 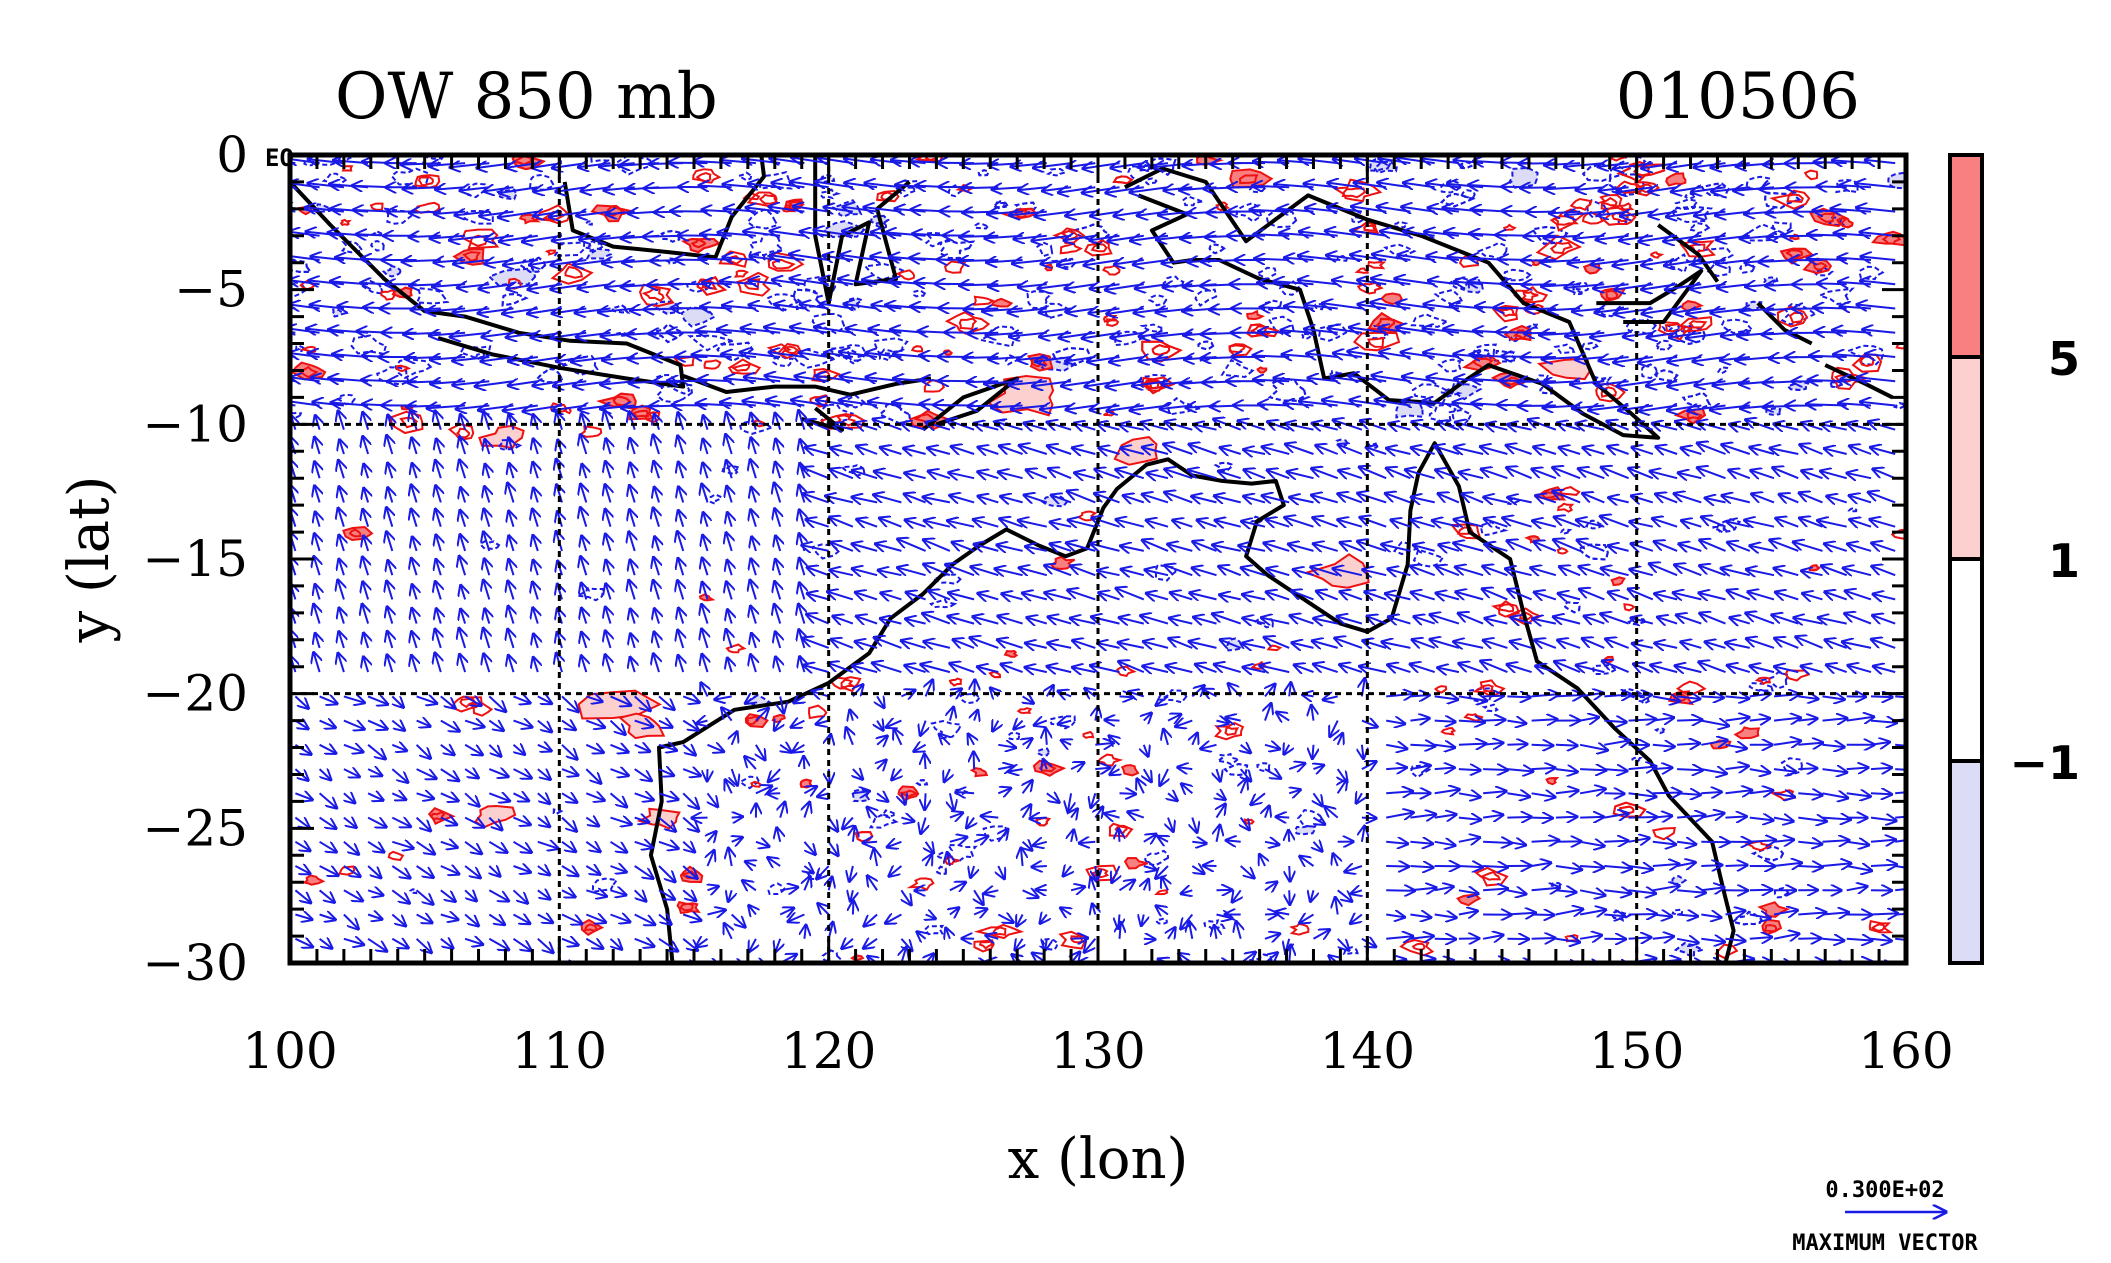 I want to click on x-tick-label-130: 130, so click(x=1097, y=1051).